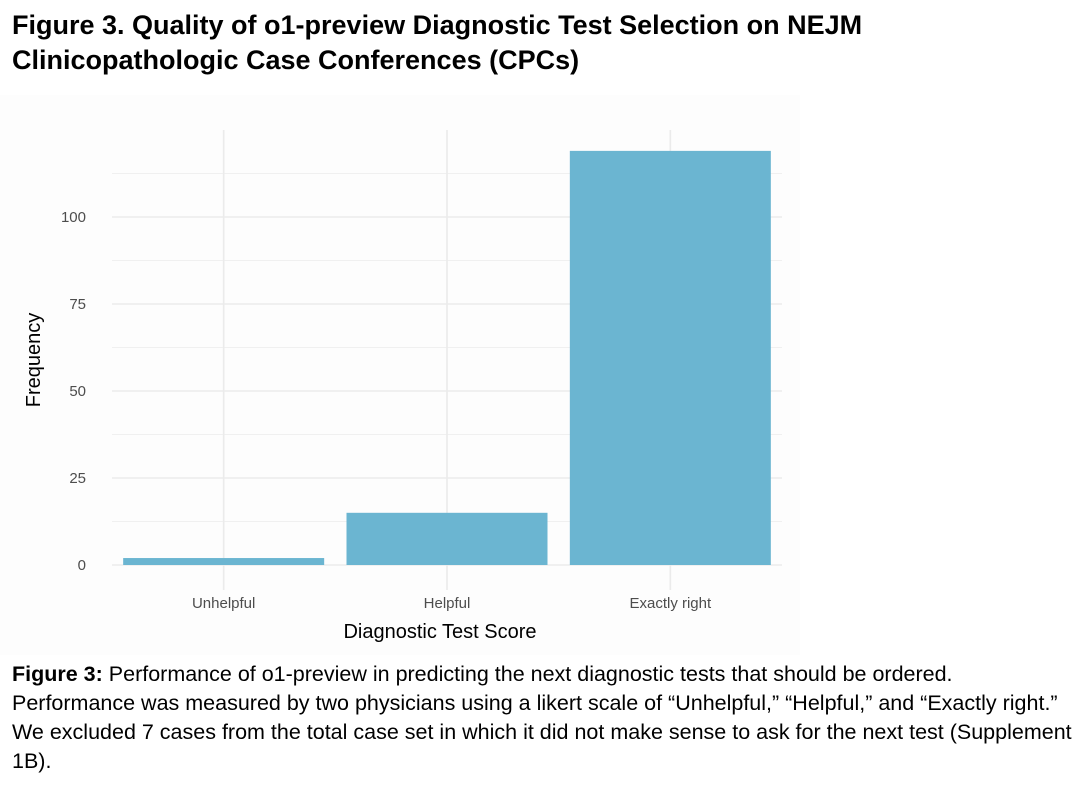 Image resolution: width=1080 pixels, height=800 pixels. I want to click on bar-helpful, so click(447, 538).